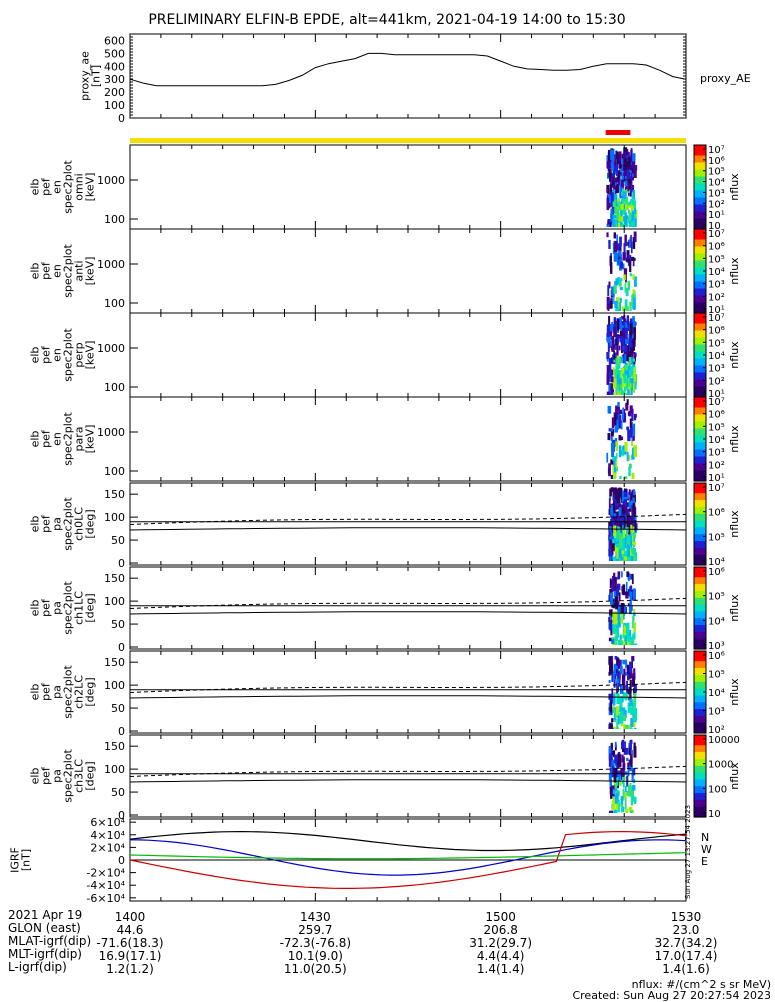 The width and height of the screenshot is (775, 1002). Describe the element at coordinates (111, 432) in the screenshot. I see `energy-ytick-label: 1000` at that location.